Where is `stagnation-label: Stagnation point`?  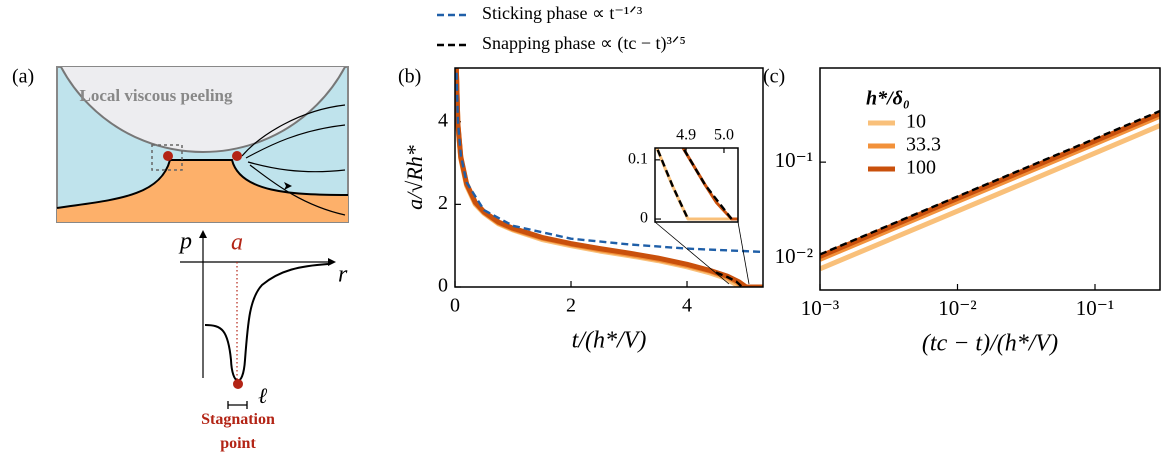
stagnation-label: Stagnation point is located at coordinates (238, 431).